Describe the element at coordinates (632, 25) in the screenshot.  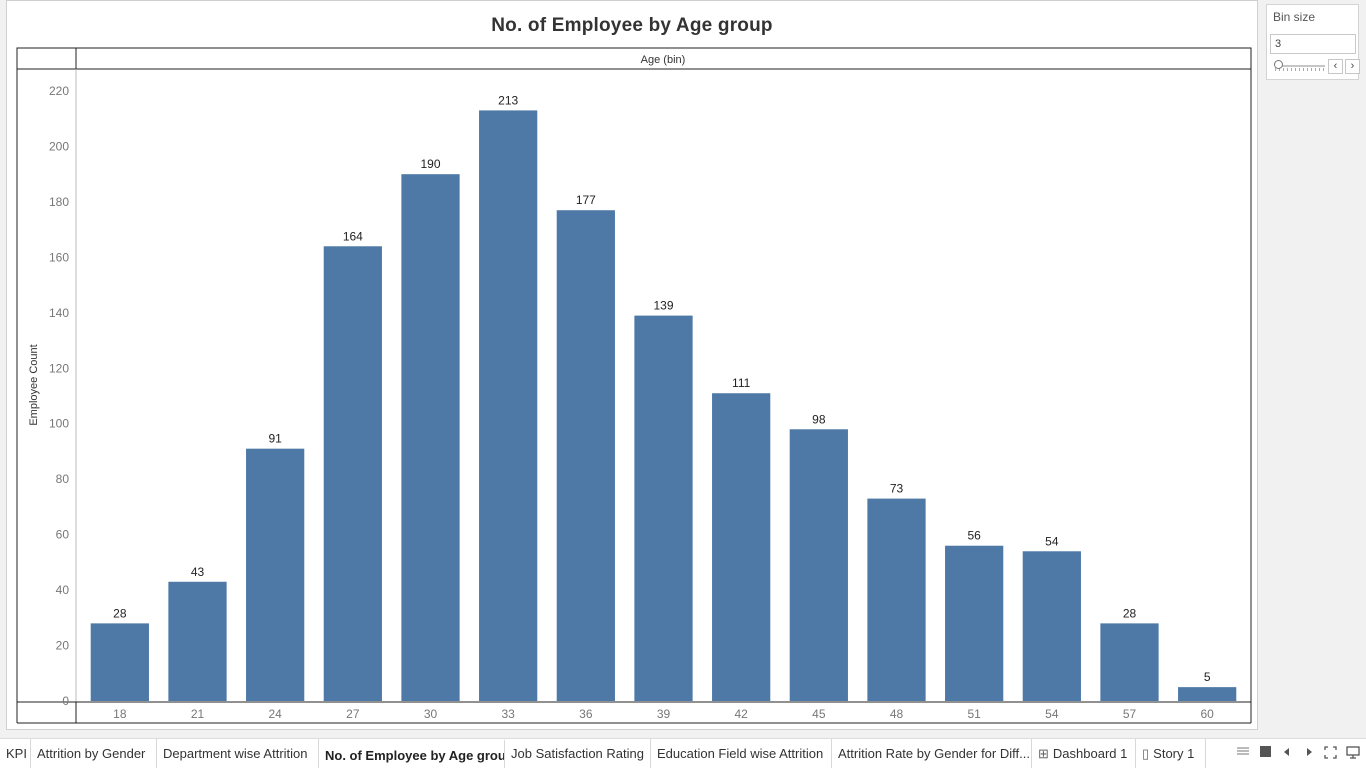
I see `chart-title: No. of Employee by Age group` at that location.